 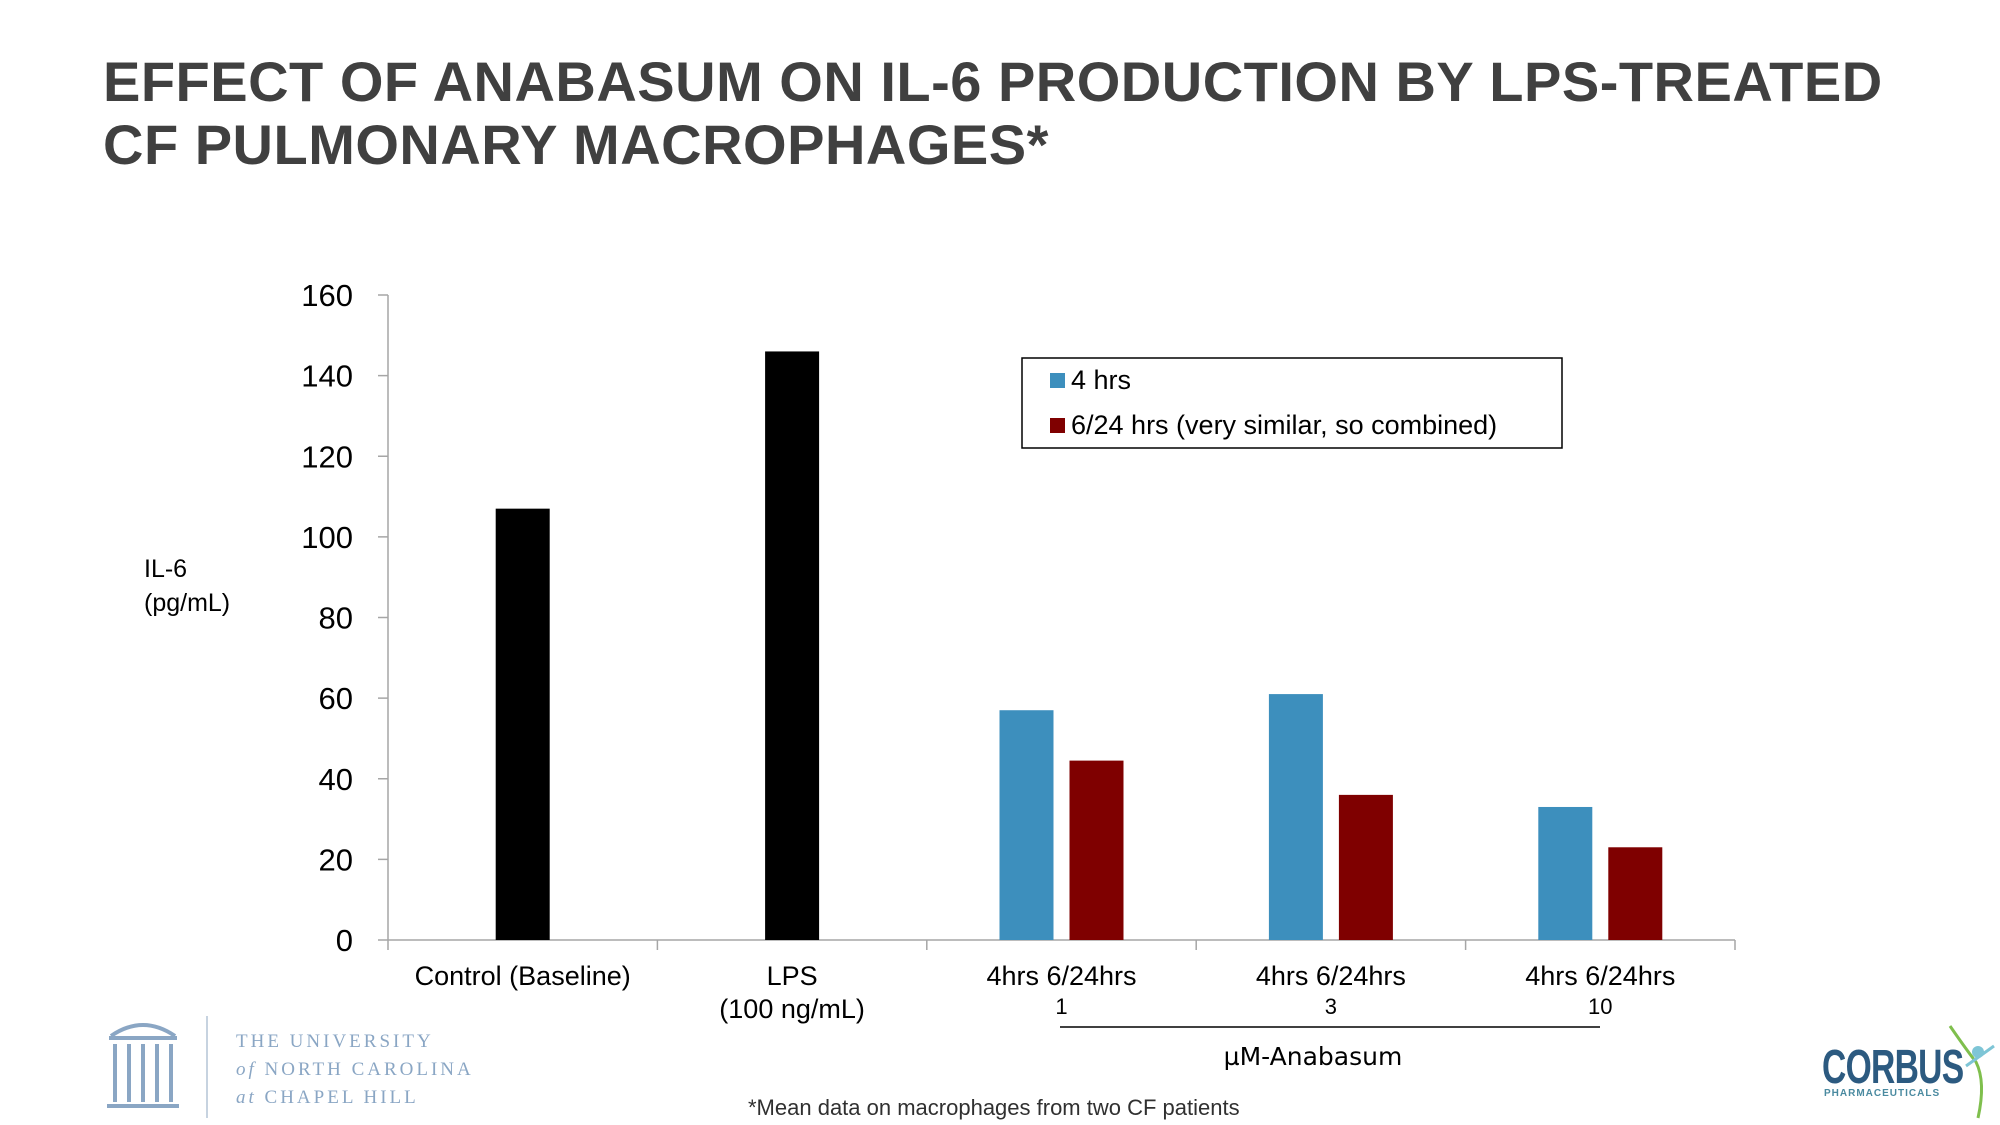 I want to click on y-tick-label: 20, so click(x=336, y=859).